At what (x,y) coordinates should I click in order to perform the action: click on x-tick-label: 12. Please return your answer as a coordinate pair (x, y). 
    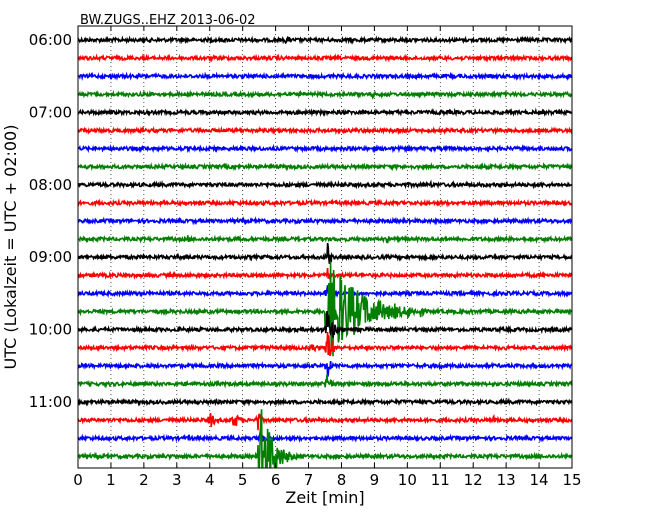
    Looking at the image, I should click on (473, 480).